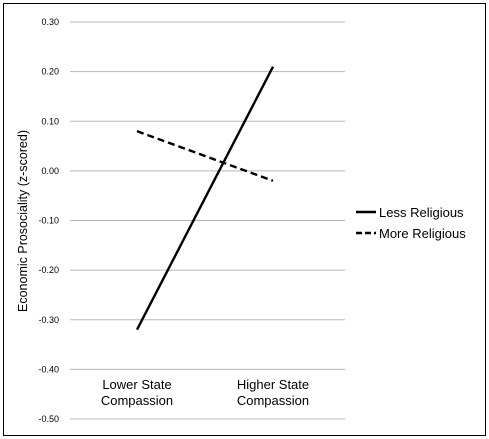  What do you see at coordinates (50, 72) in the screenshot?
I see `y-tick-label: 0.20` at bounding box center [50, 72].